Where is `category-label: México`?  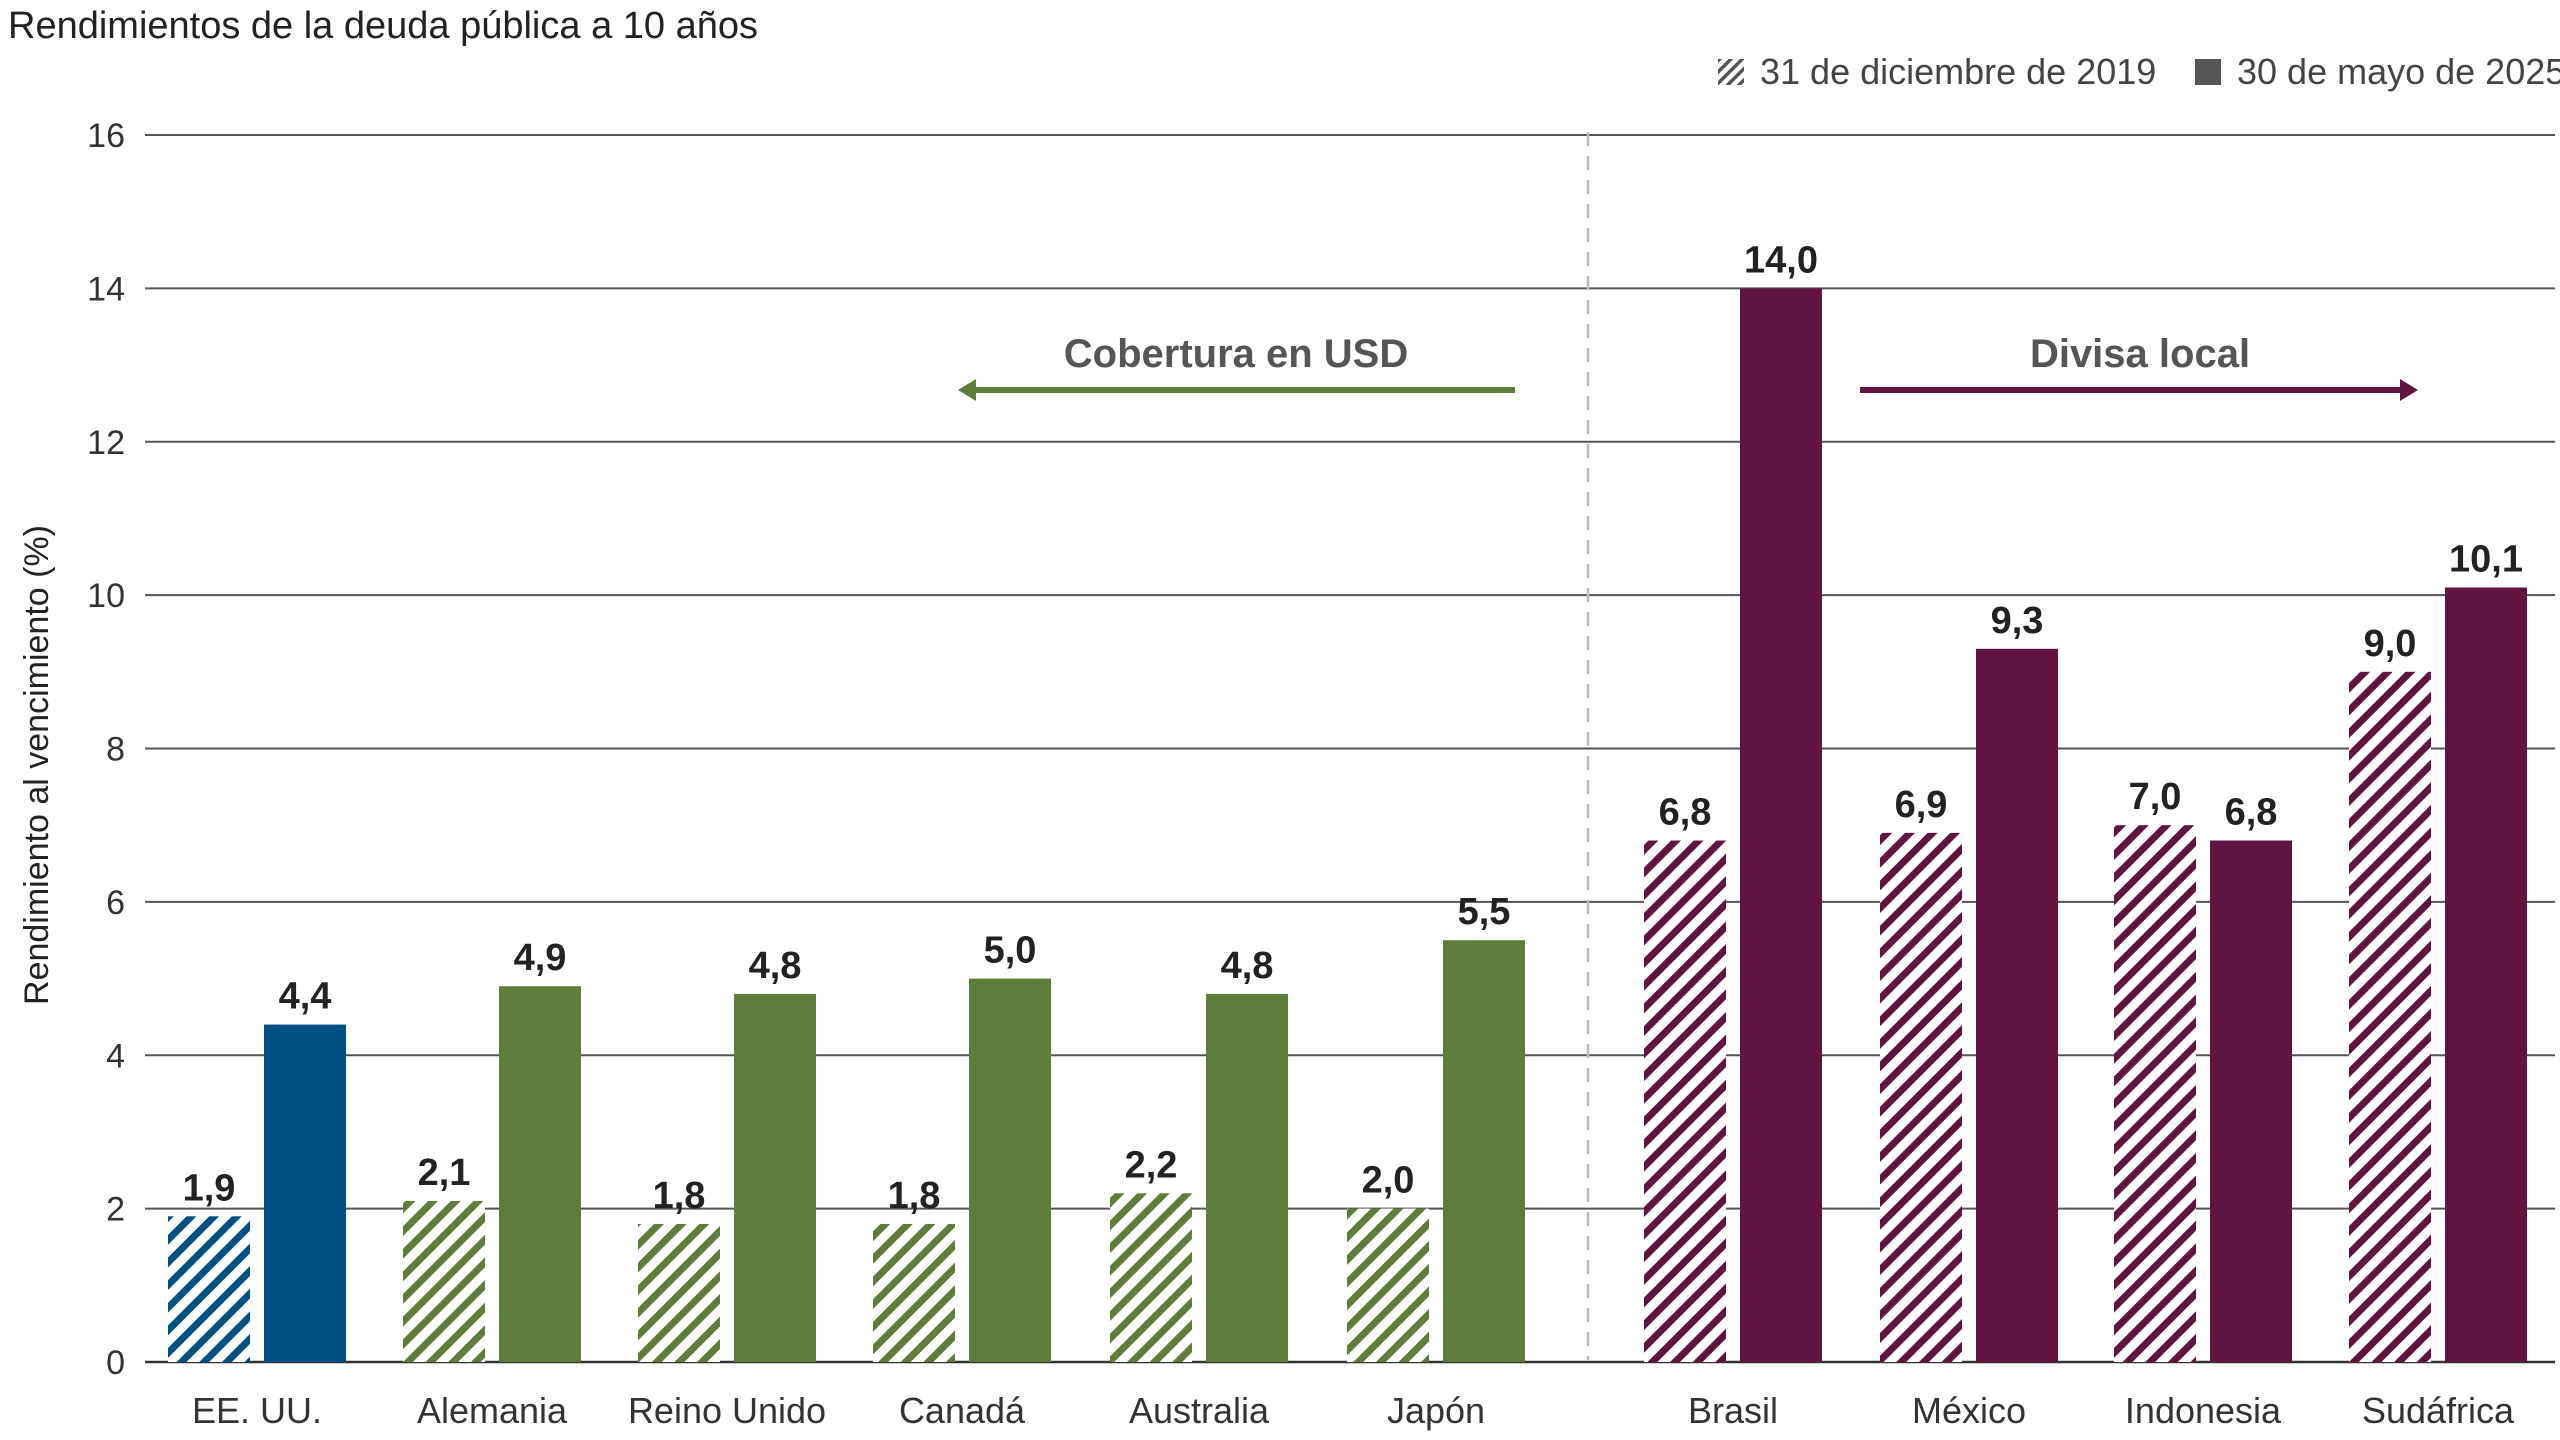
category-label: México is located at coordinates (1969, 1410).